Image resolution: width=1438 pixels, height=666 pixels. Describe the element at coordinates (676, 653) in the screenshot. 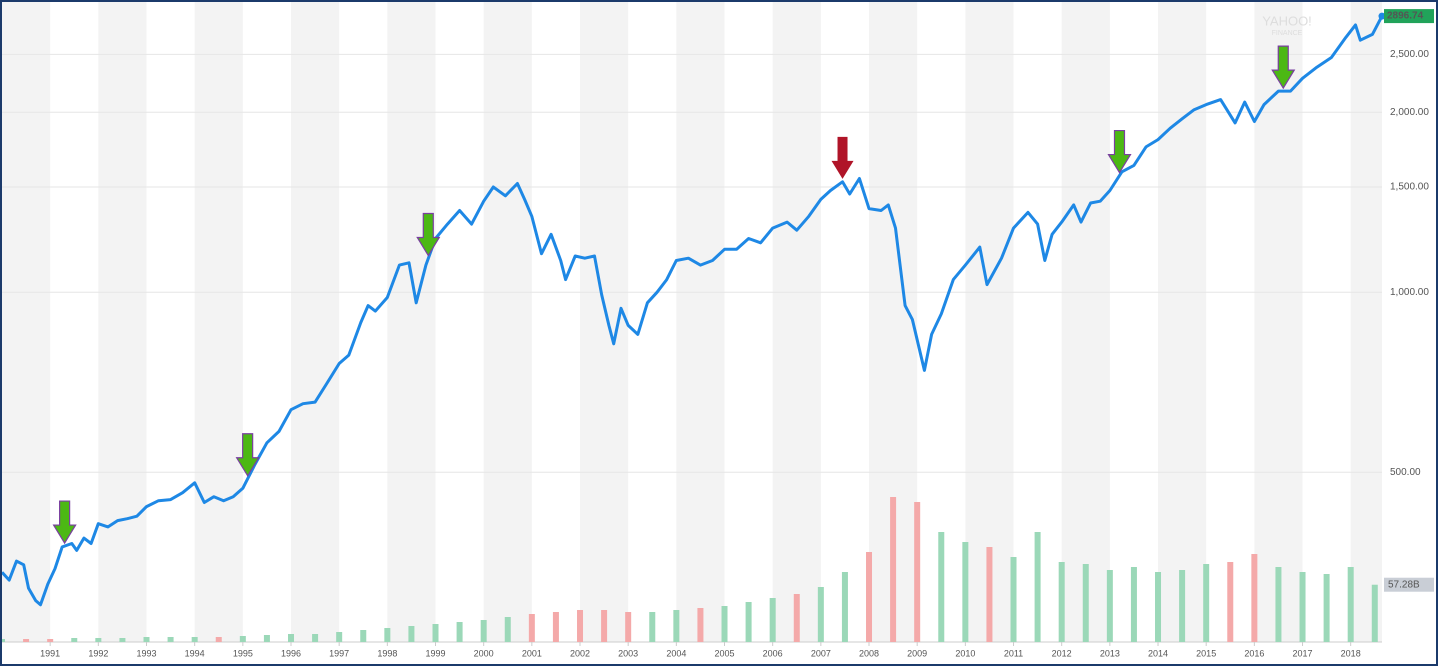

I see `x-tick-label: 2004` at that location.